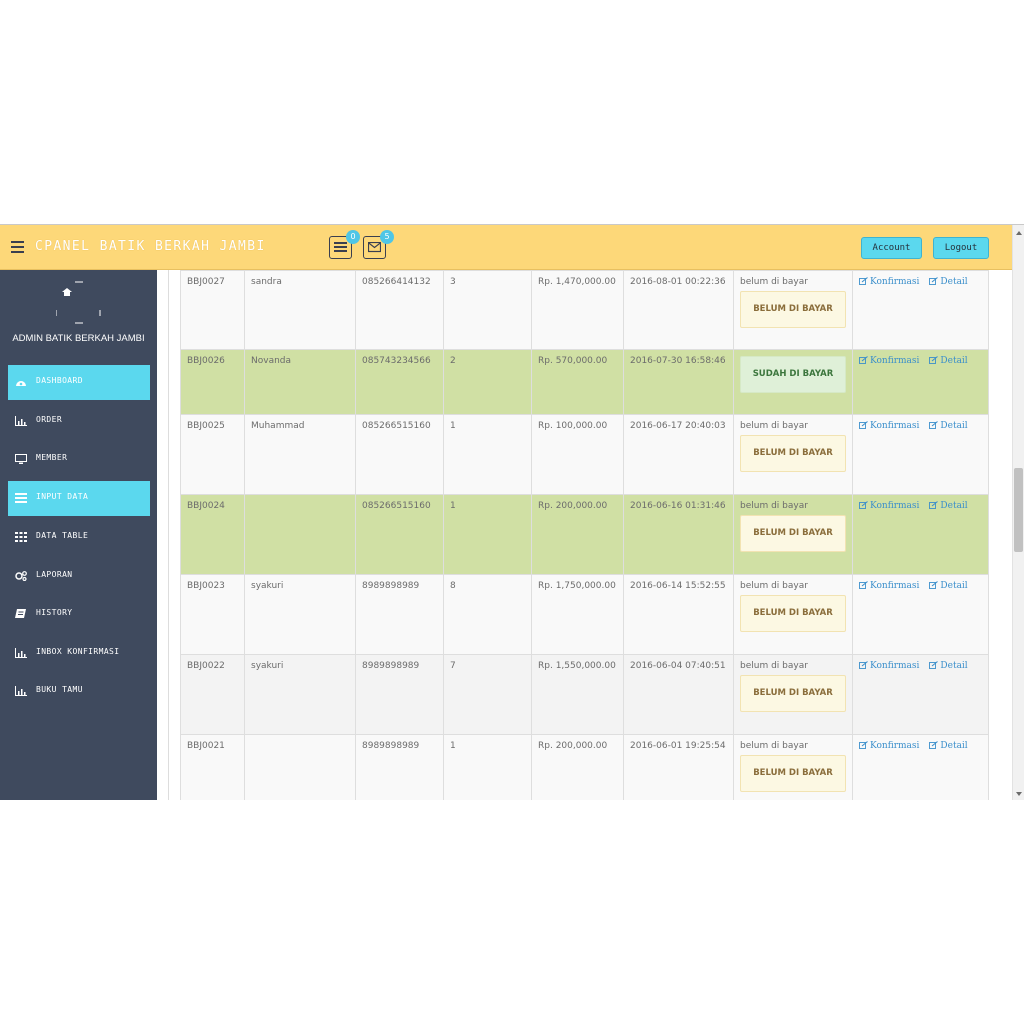 This screenshot has width=1024, height=1024. What do you see at coordinates (487, 614) in the screenshot?
I see `quantity-cell: 8` at bounding box center [487, 614].